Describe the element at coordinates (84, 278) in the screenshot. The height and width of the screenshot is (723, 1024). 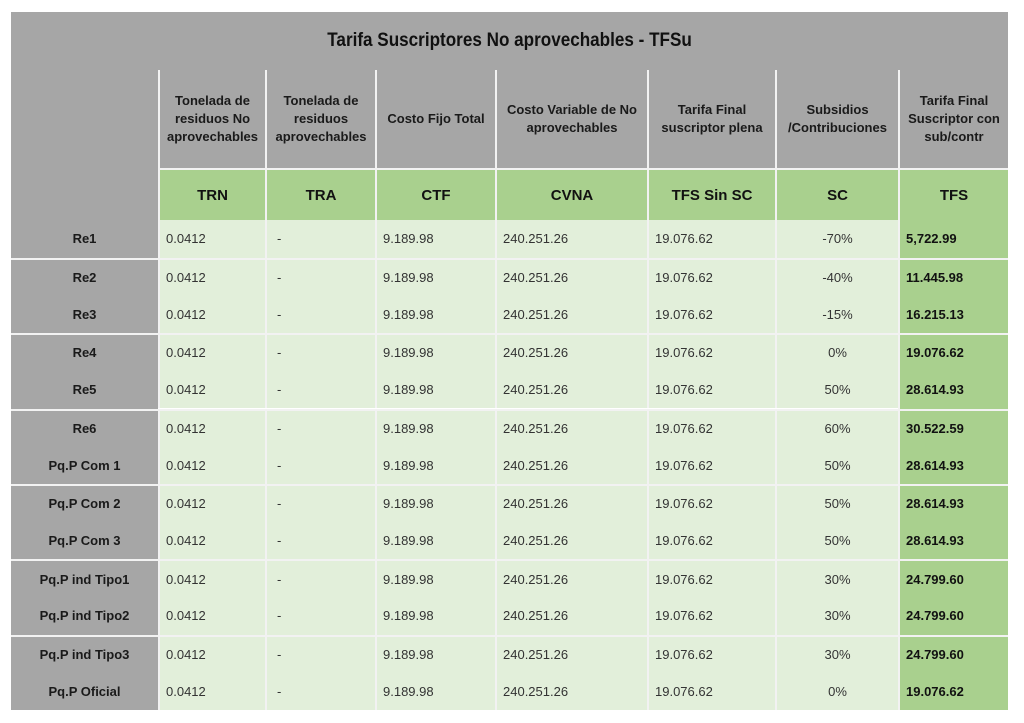
I see `row-label: Re2` at that location.